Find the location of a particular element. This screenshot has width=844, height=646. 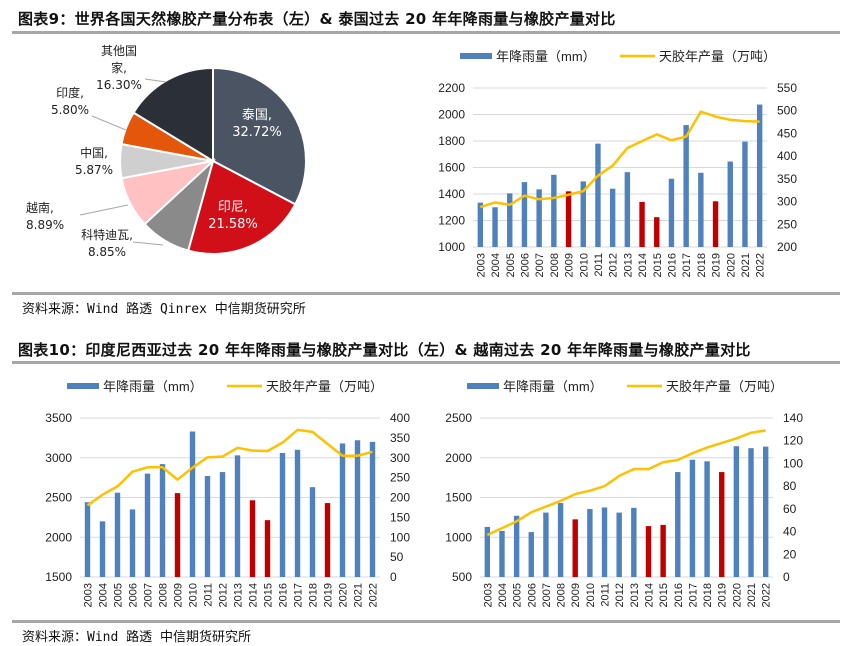

y-left-tick-label: 1500 is located at coordinates (58, 577).